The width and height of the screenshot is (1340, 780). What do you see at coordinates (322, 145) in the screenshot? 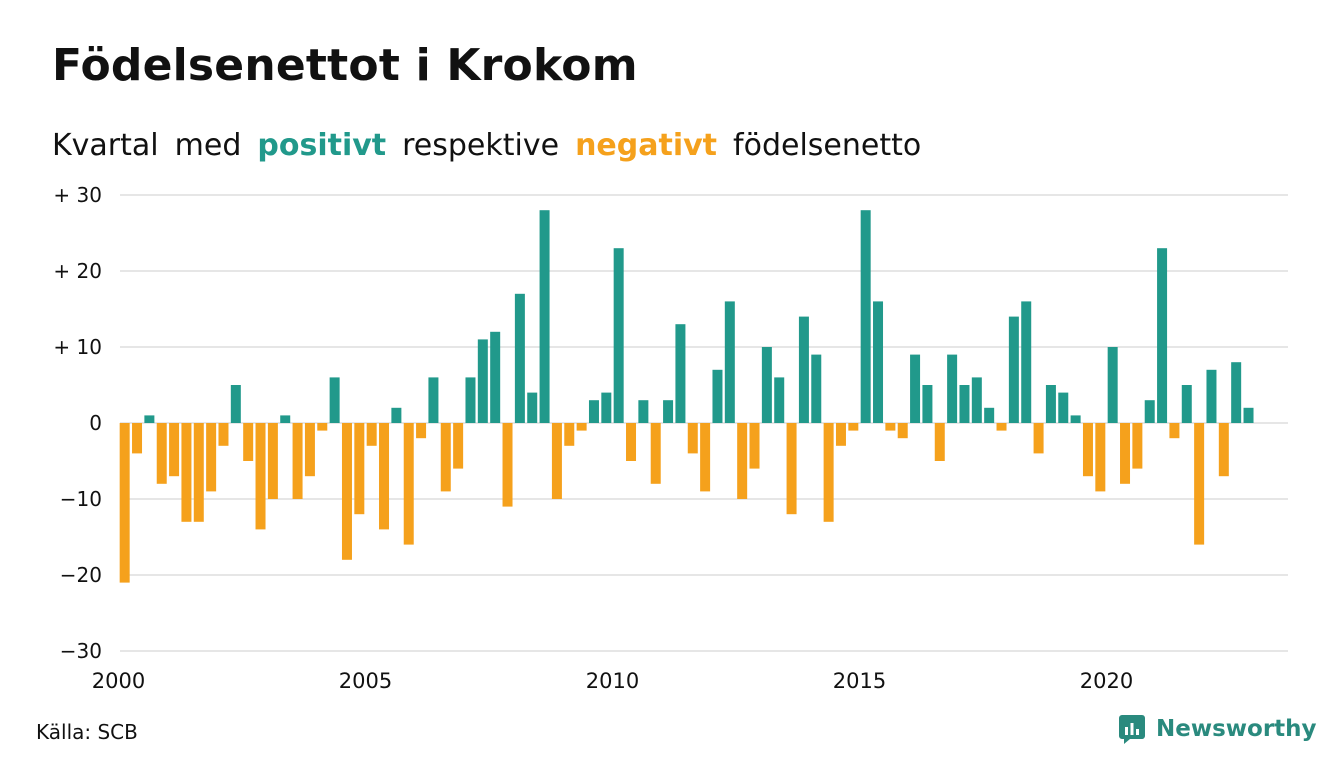
I see `subtitle-positive-label: positivt` at bounding box center [322, 145].